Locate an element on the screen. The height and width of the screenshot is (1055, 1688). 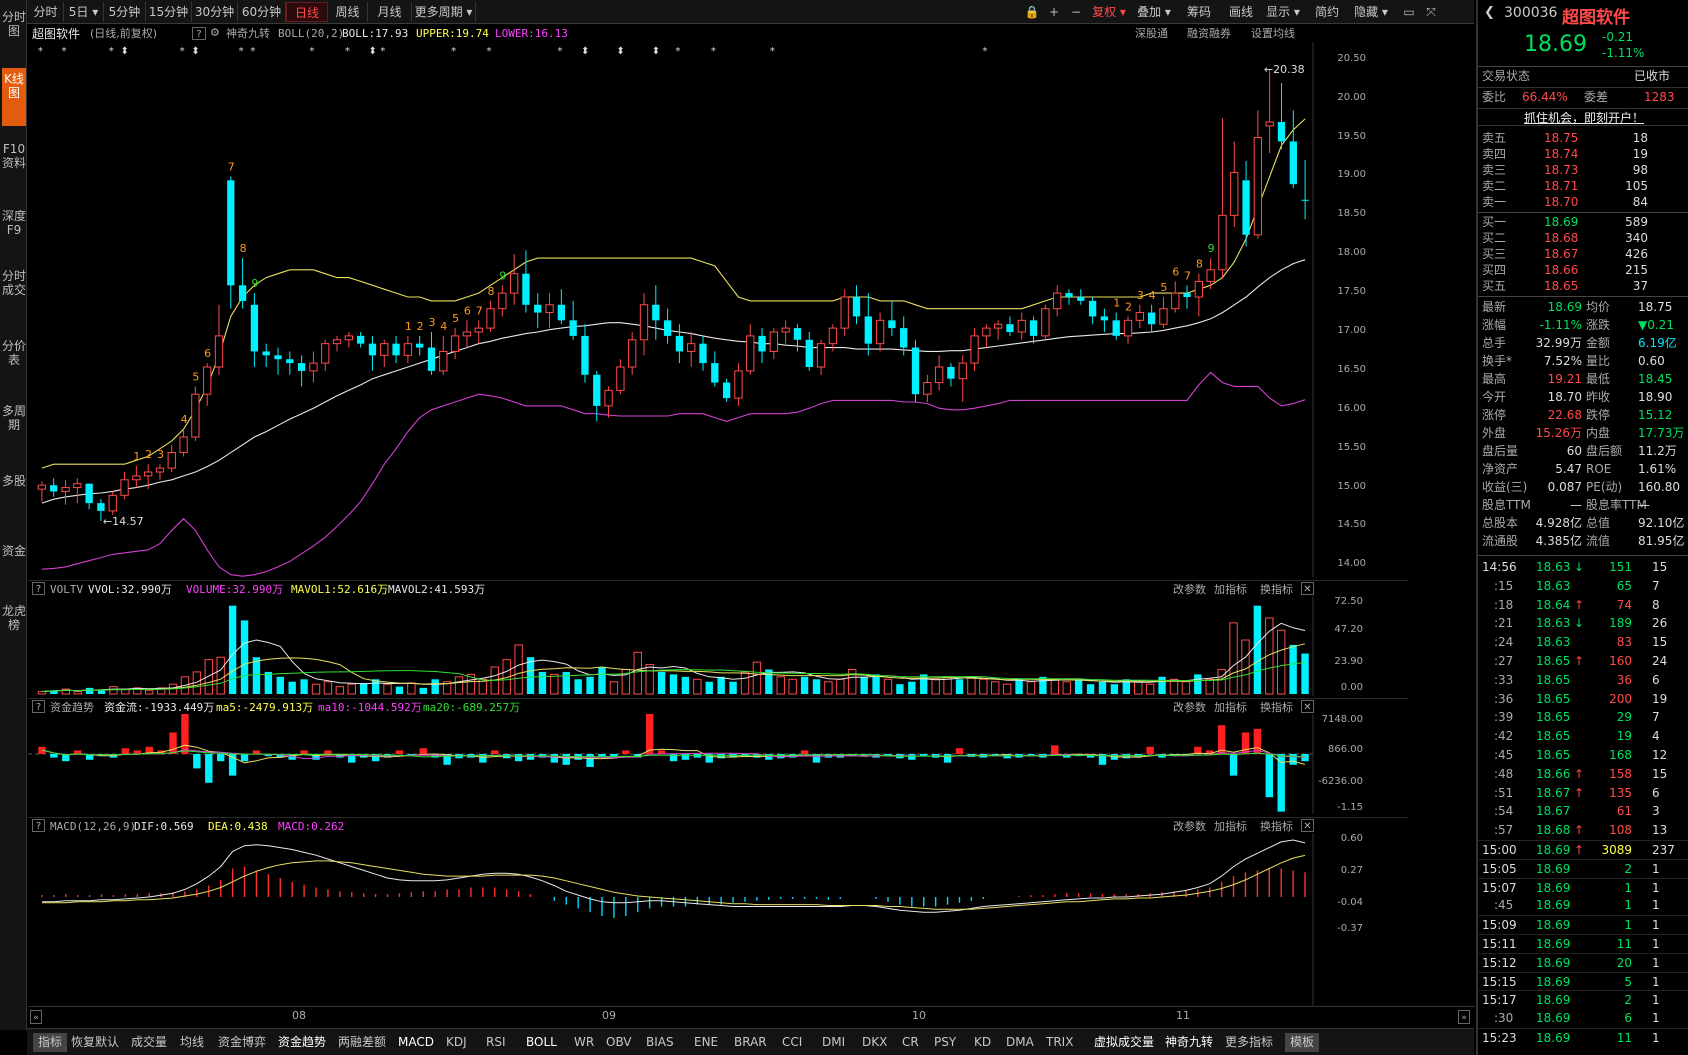
toolbar-3: 画线 is located at coordinates (1240, 12).